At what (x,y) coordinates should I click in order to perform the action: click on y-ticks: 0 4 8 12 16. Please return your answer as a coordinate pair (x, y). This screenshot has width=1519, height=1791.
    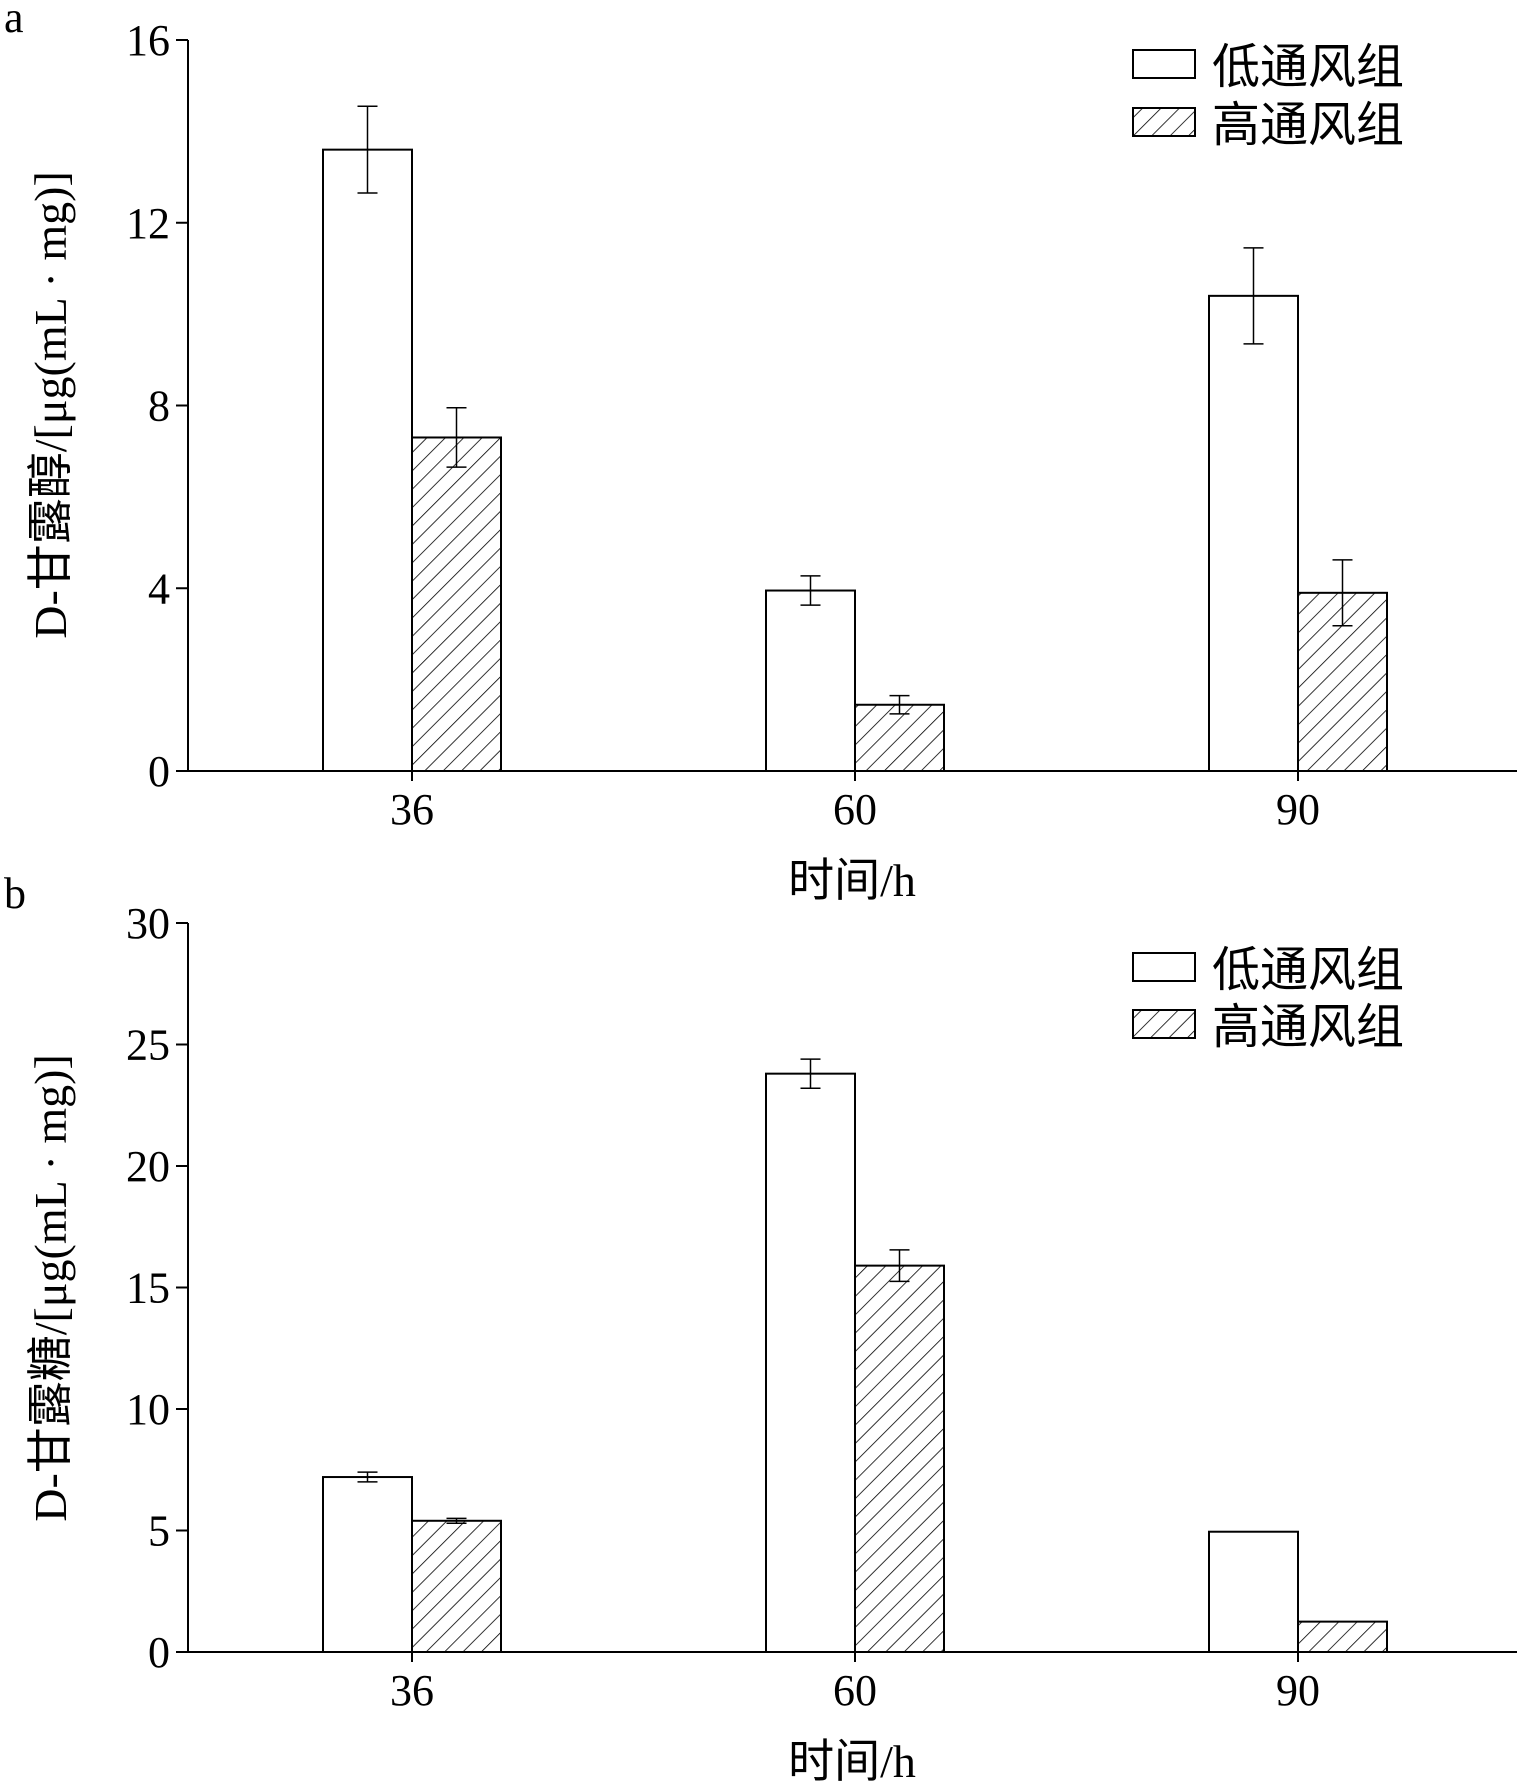
    Looking at the image, I should click on (157, 406).